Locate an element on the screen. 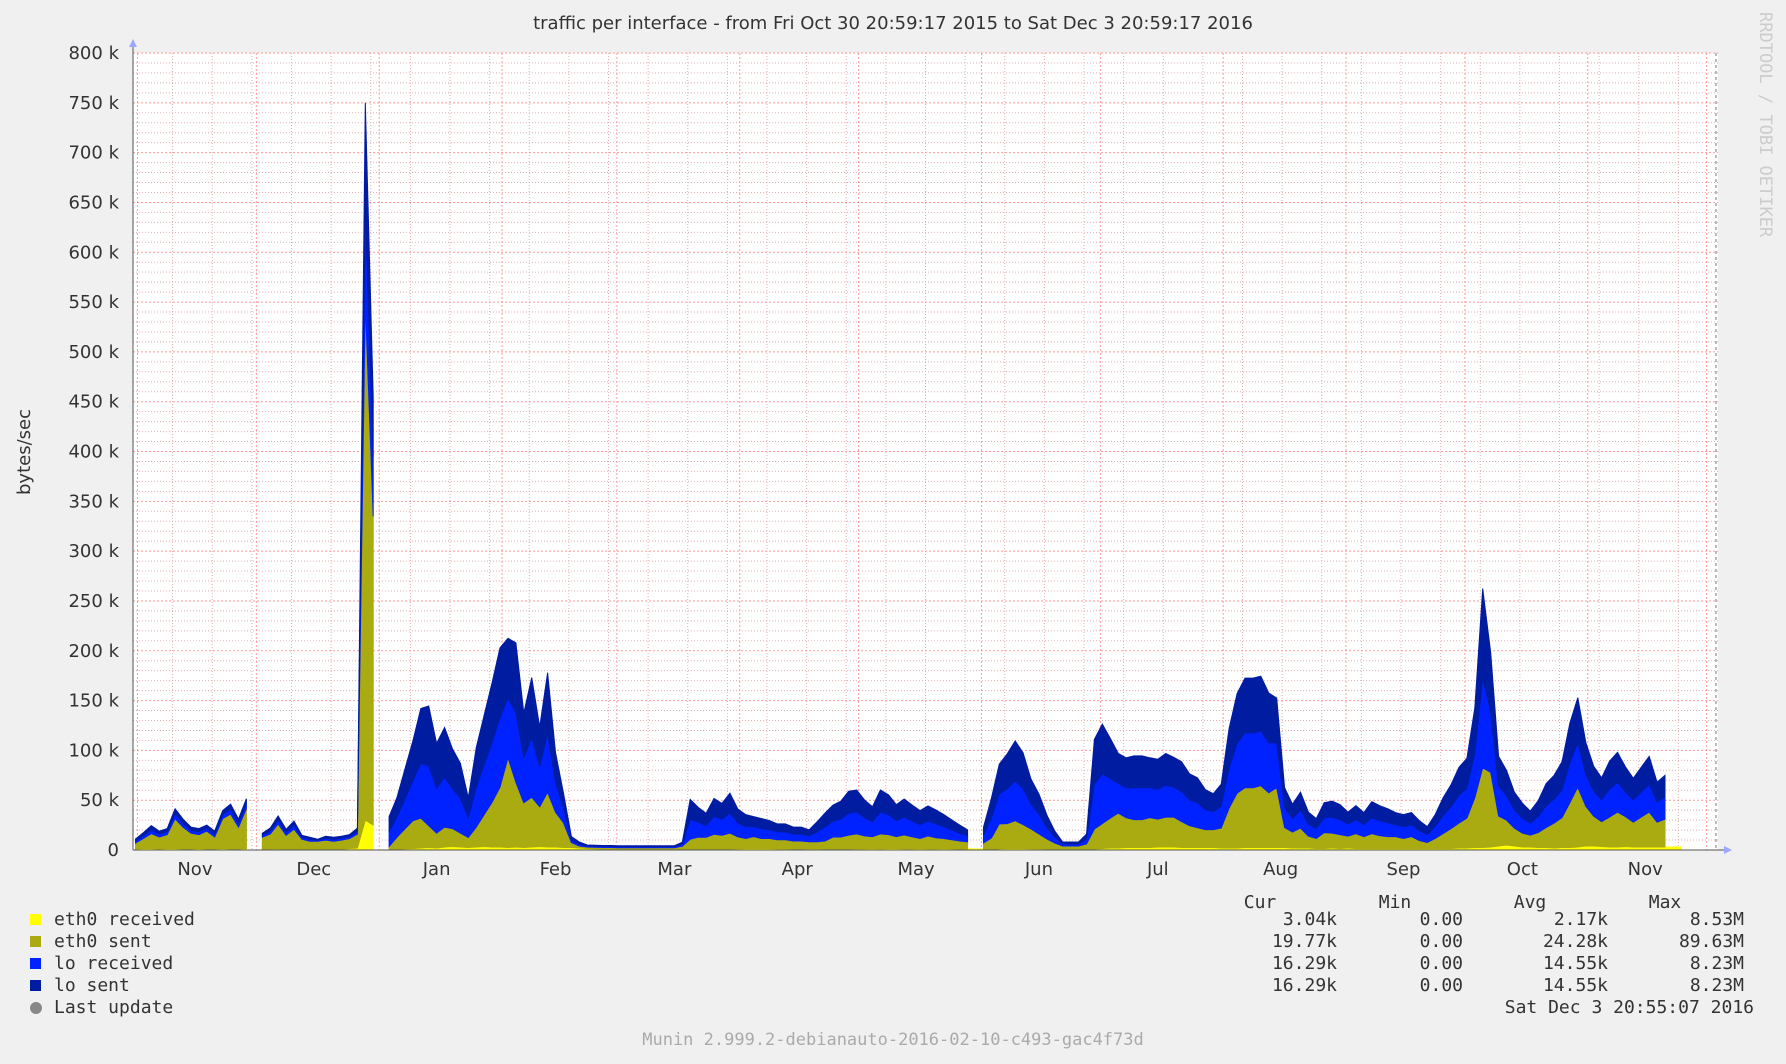 Image resolution: width=1786 pixels, height=1064 pixels. legend-label: lo received is located at coordinates (113, 963).